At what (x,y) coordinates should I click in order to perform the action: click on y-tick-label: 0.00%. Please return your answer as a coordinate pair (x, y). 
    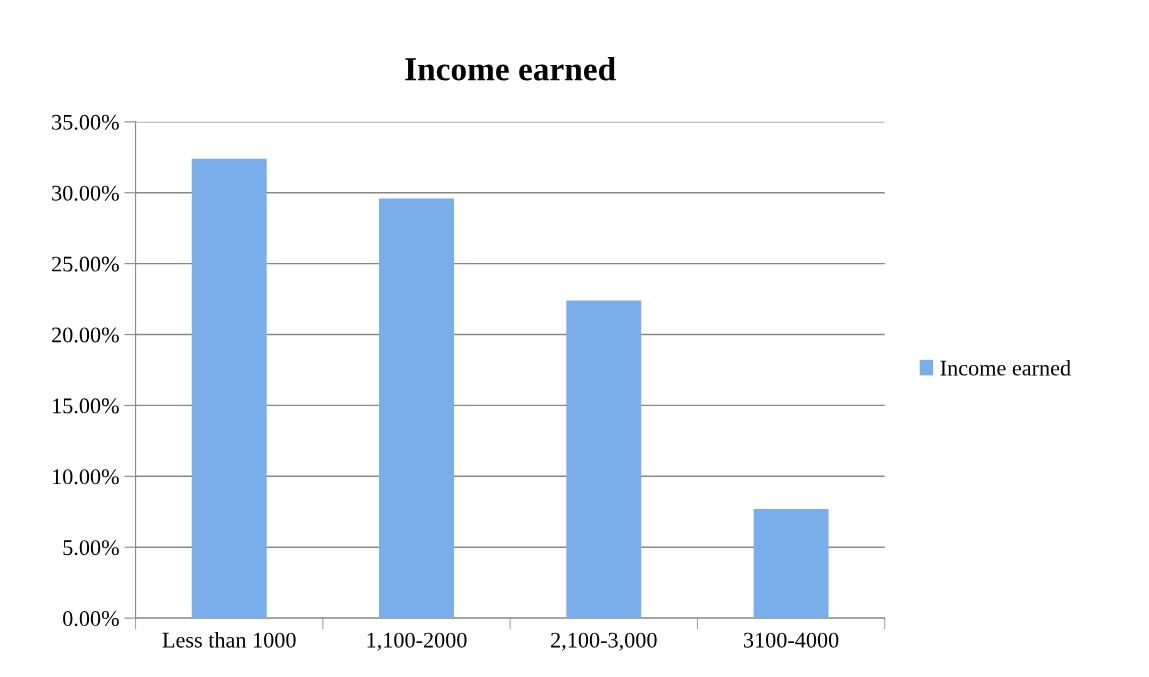
    Looking at the image, I should click on (91, 619).